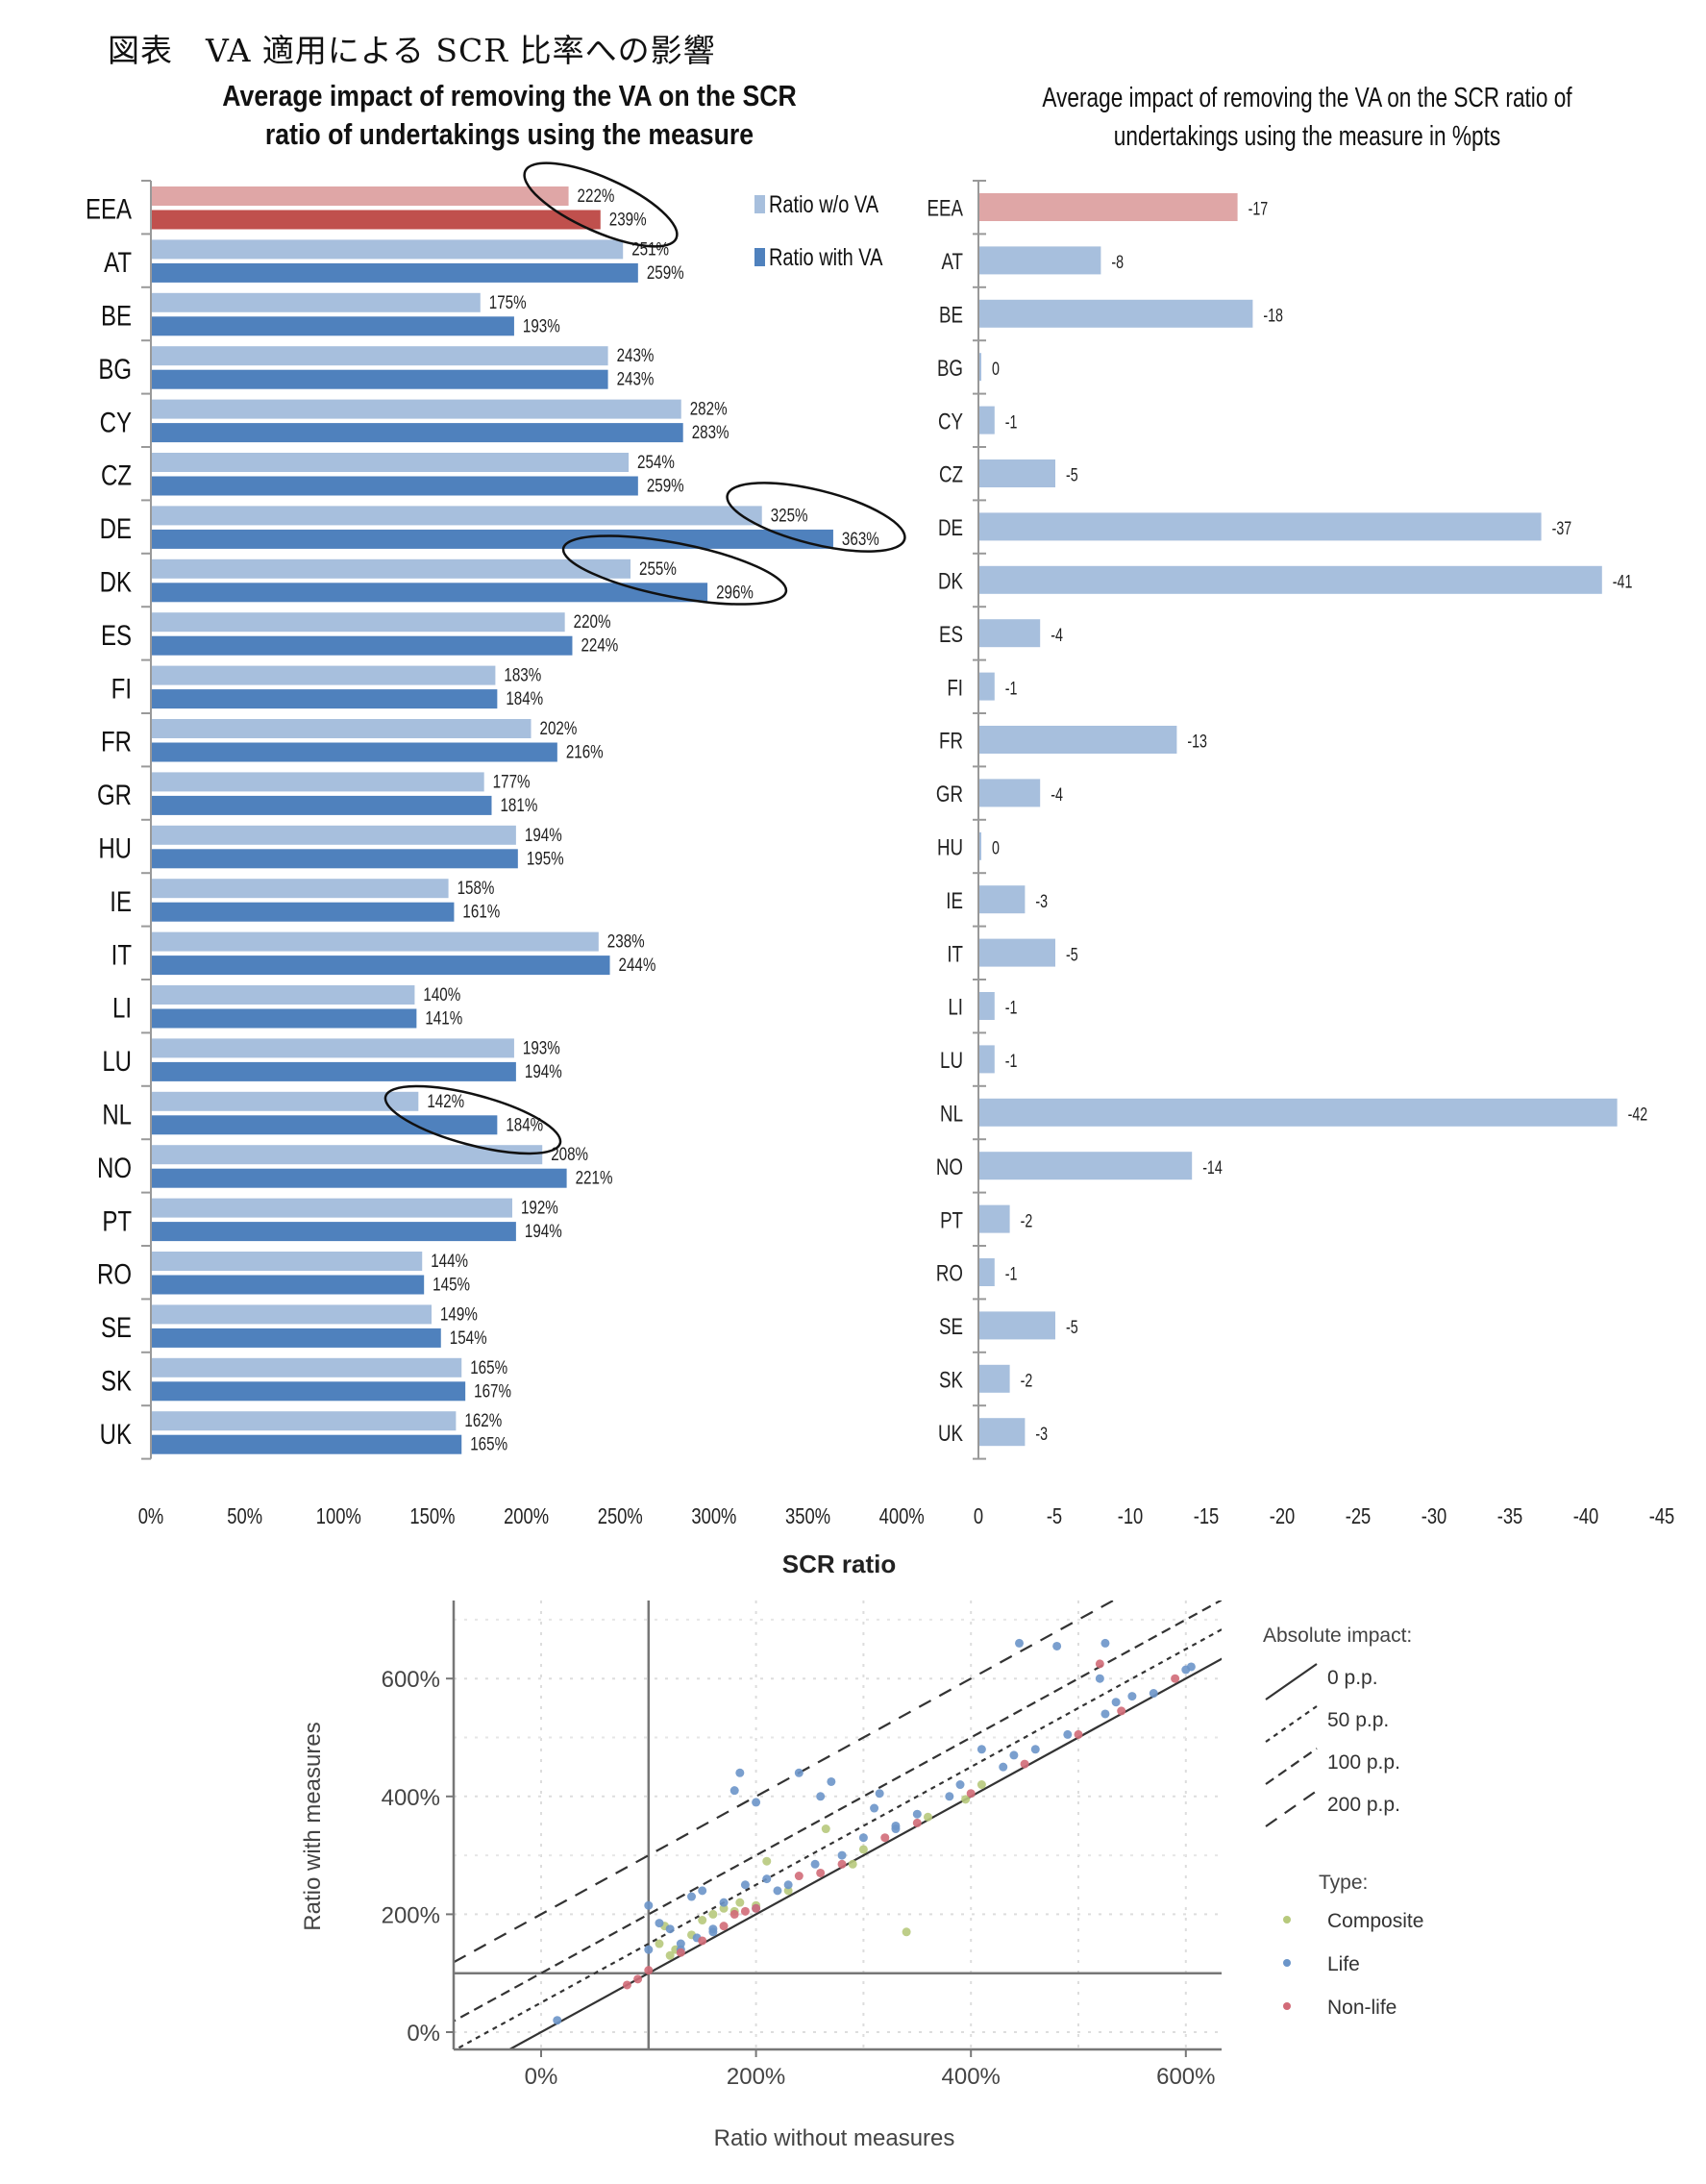  What do you see at coordinates (541, 1048) in the screenshot?
I see `data-label: 193%` at bounding box center [541, 1048].